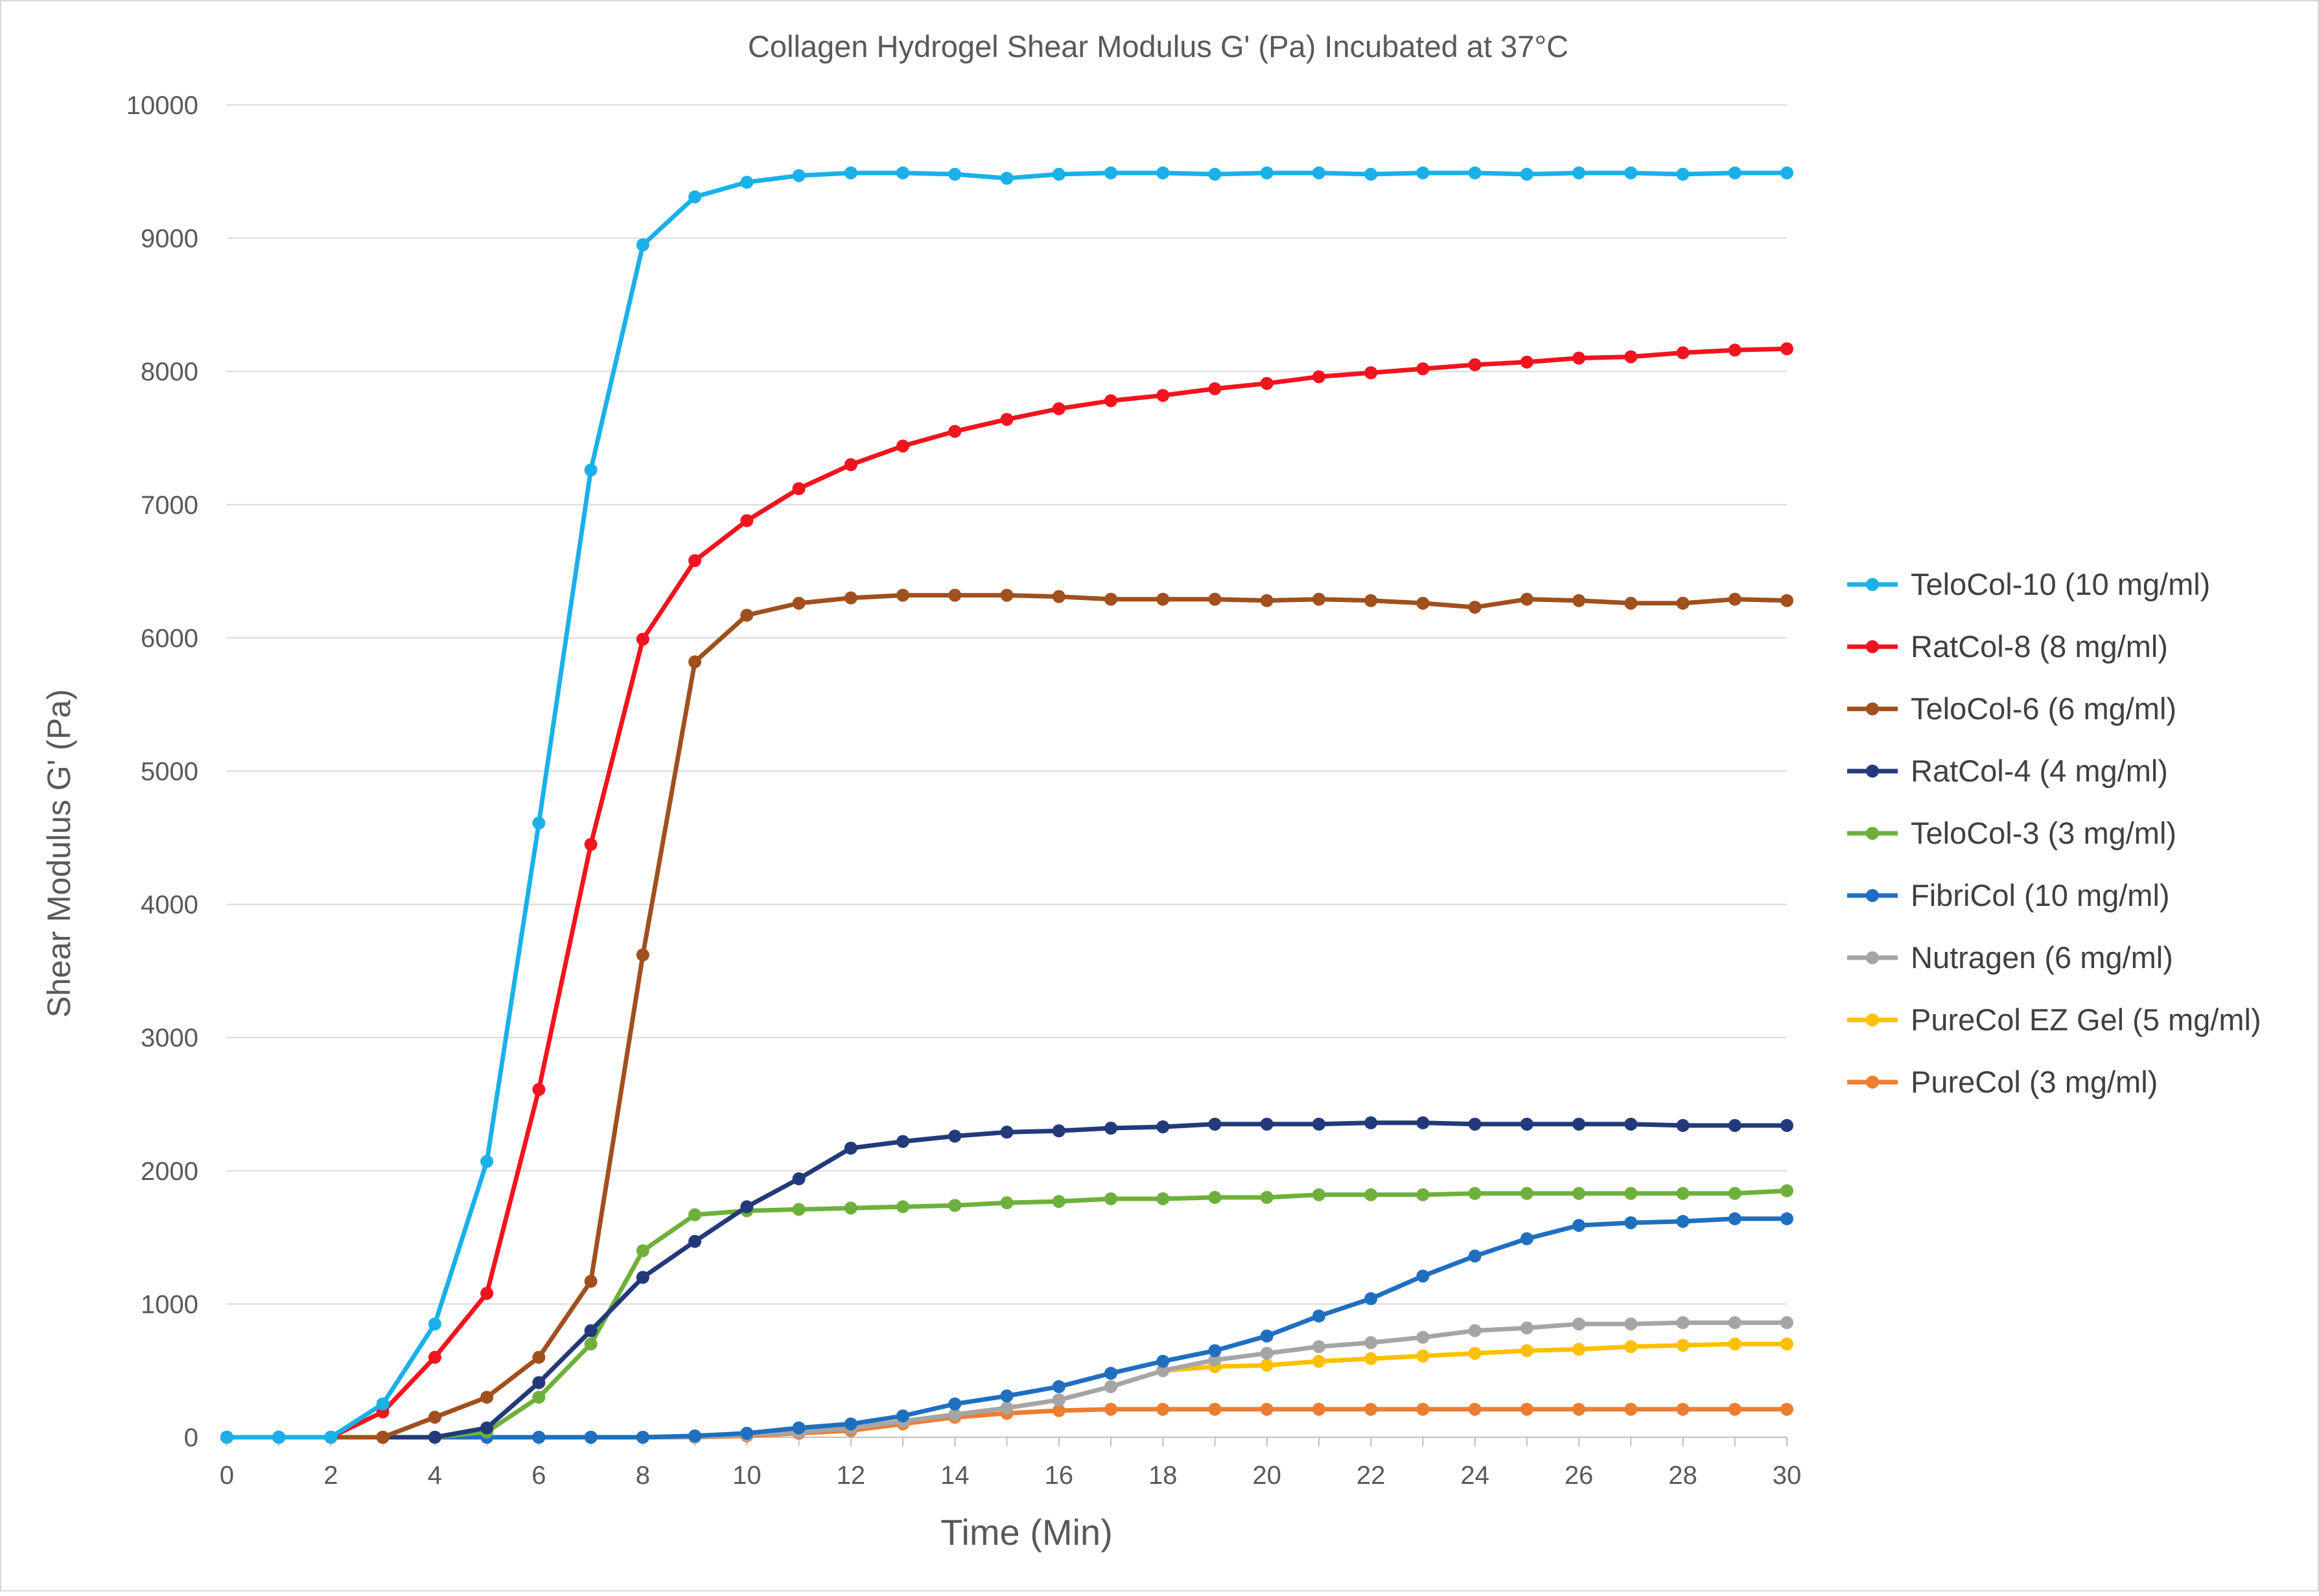  I want to click on legend-label: TeloCol-6 (6 mg/ml), so click(2043, 708).